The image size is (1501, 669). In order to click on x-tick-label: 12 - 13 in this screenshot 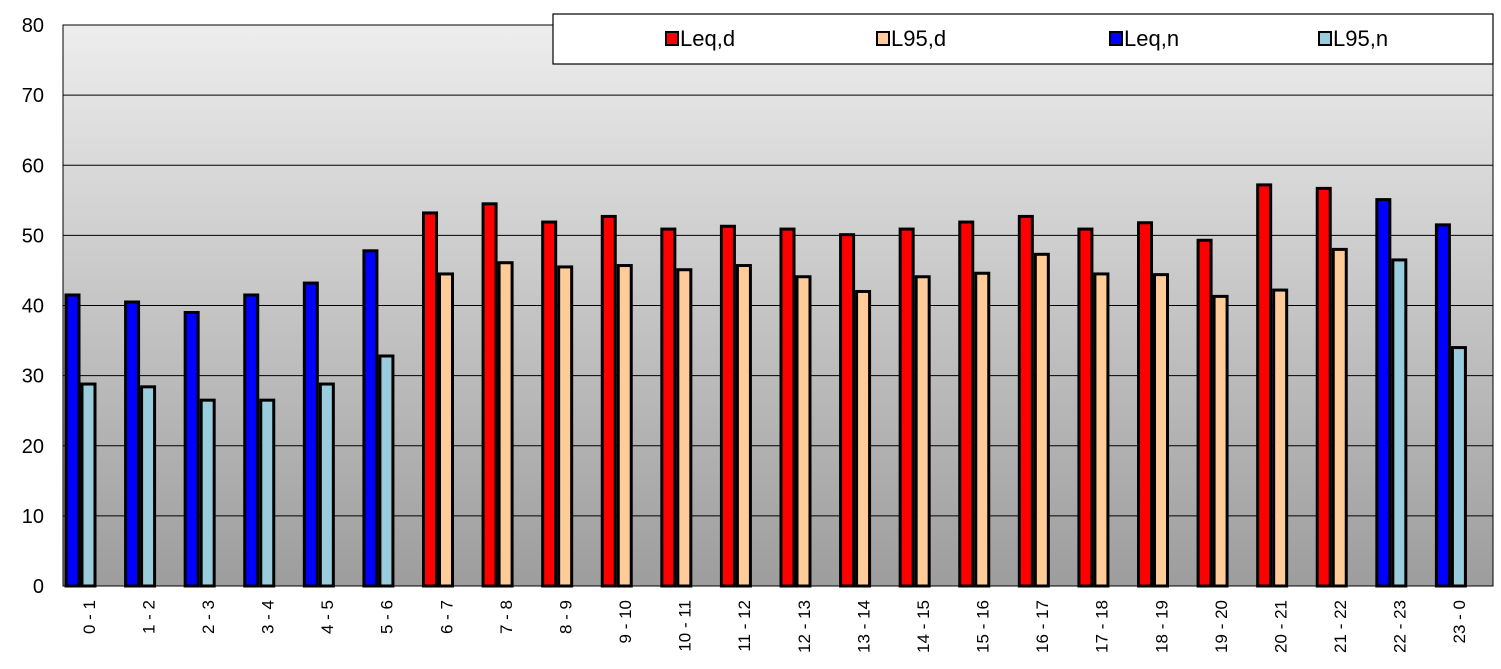, I will do `click(804, 626)`.